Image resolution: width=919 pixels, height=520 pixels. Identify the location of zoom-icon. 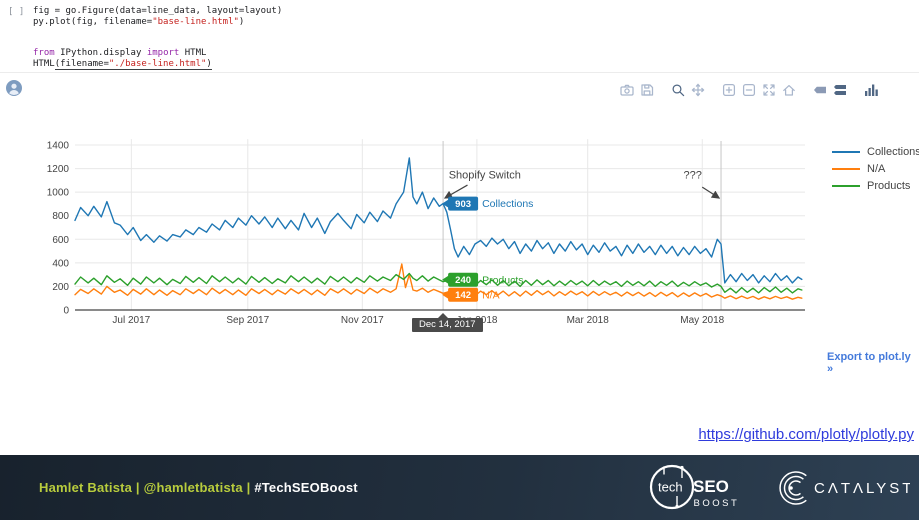
(678, 89).